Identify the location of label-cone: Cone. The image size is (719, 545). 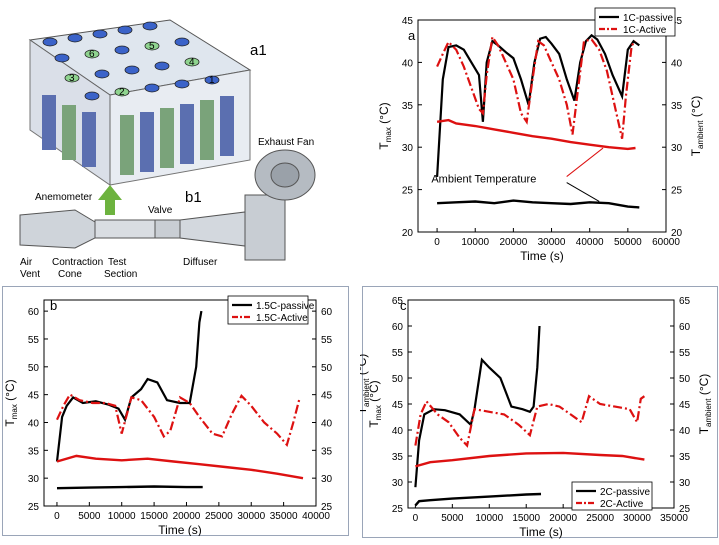
(70, 274).